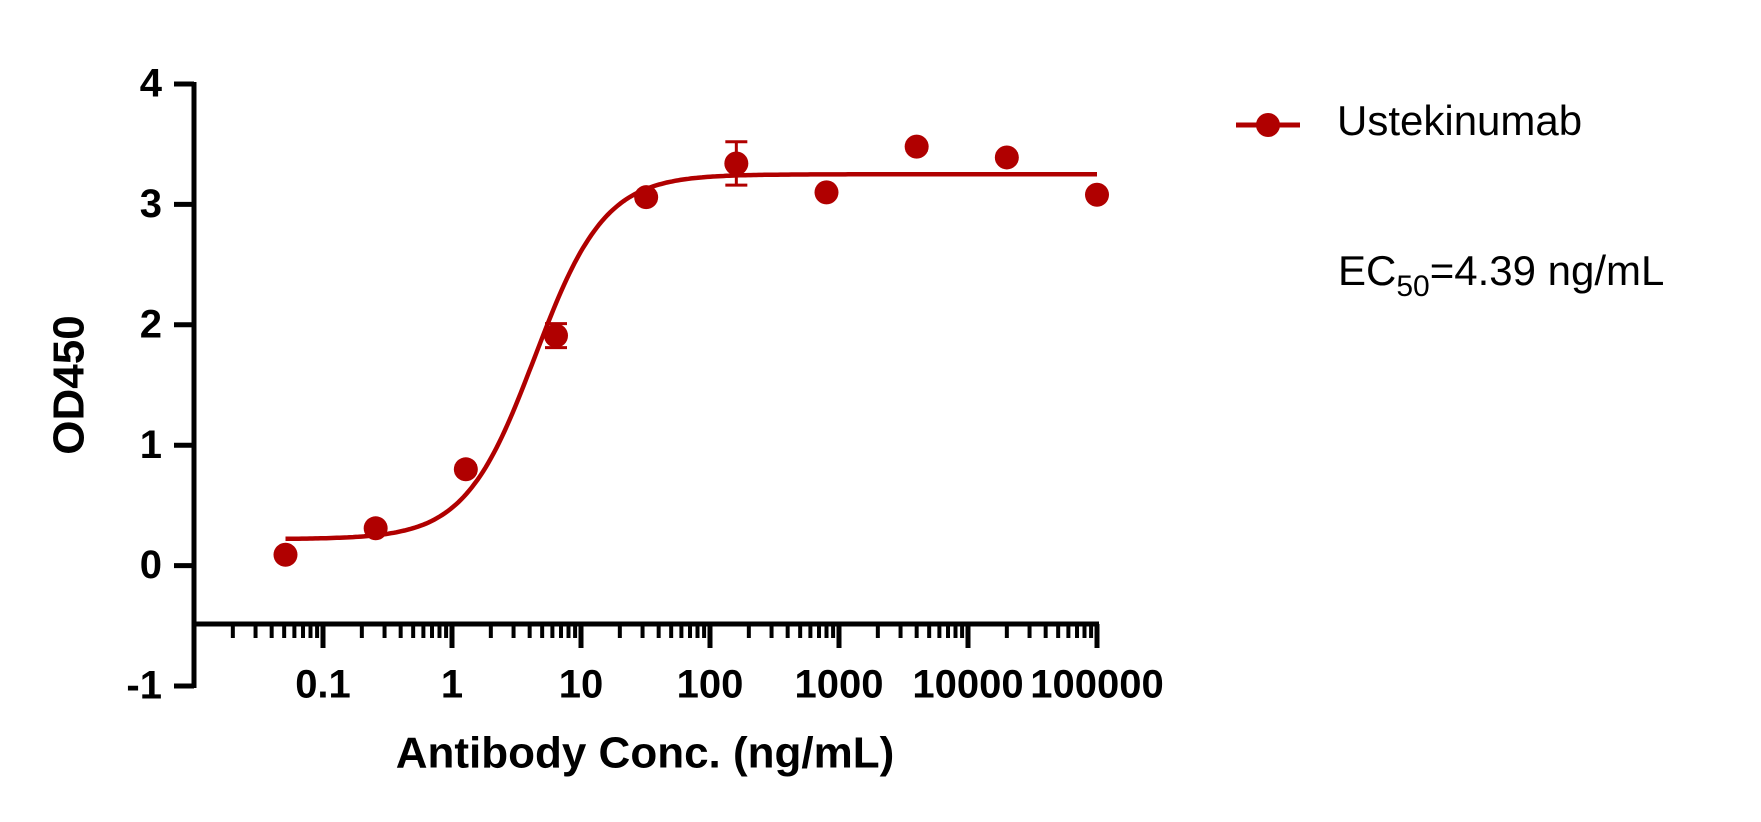 This screenshot has width=1761, height=822. I want to click on y-axis-title: OD450, so click(69, 384).